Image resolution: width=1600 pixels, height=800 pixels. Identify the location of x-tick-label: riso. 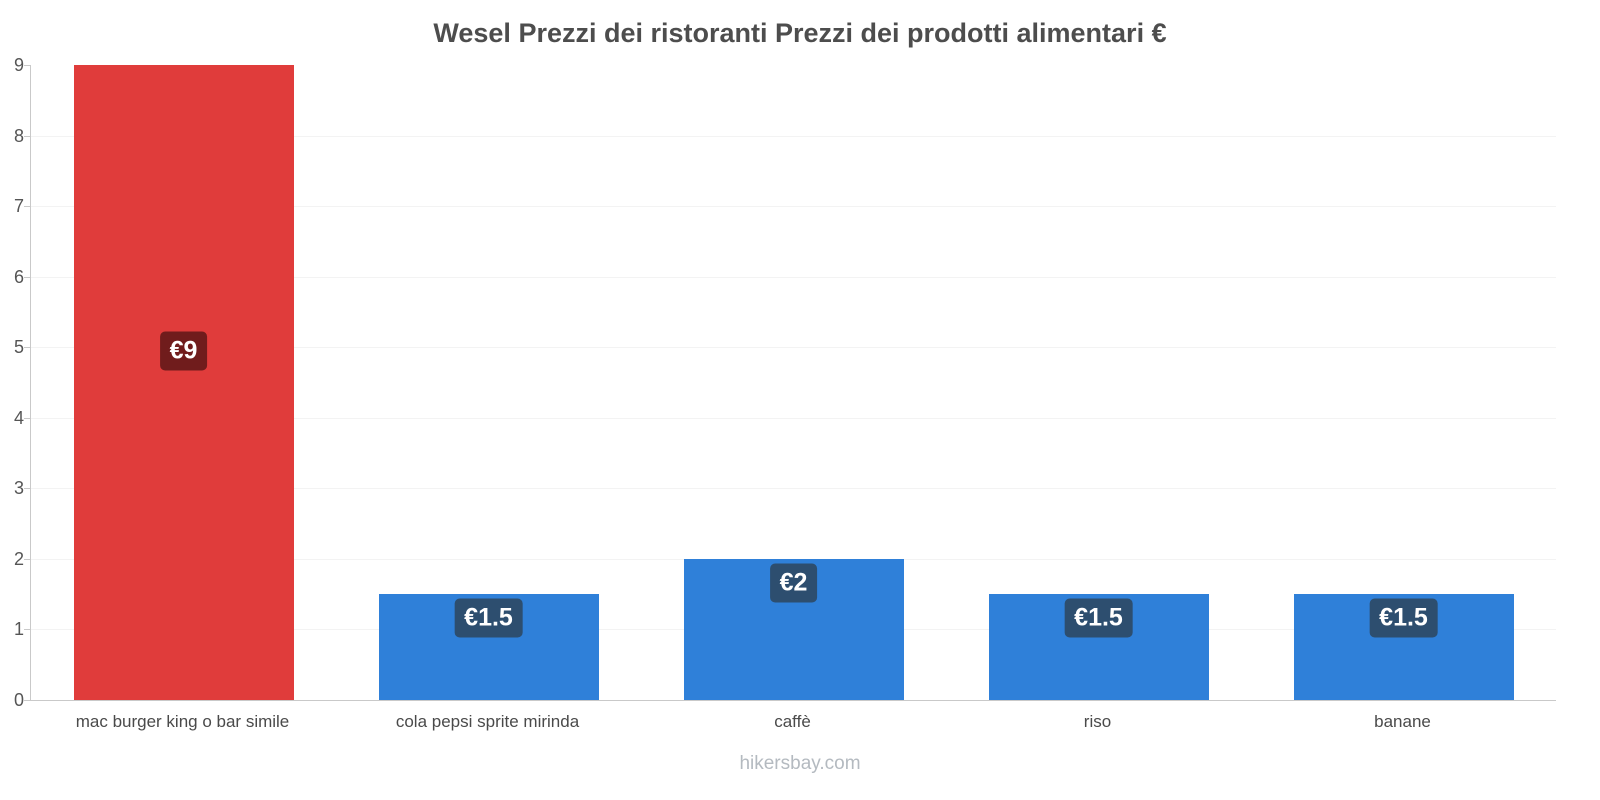
(1097, 721).